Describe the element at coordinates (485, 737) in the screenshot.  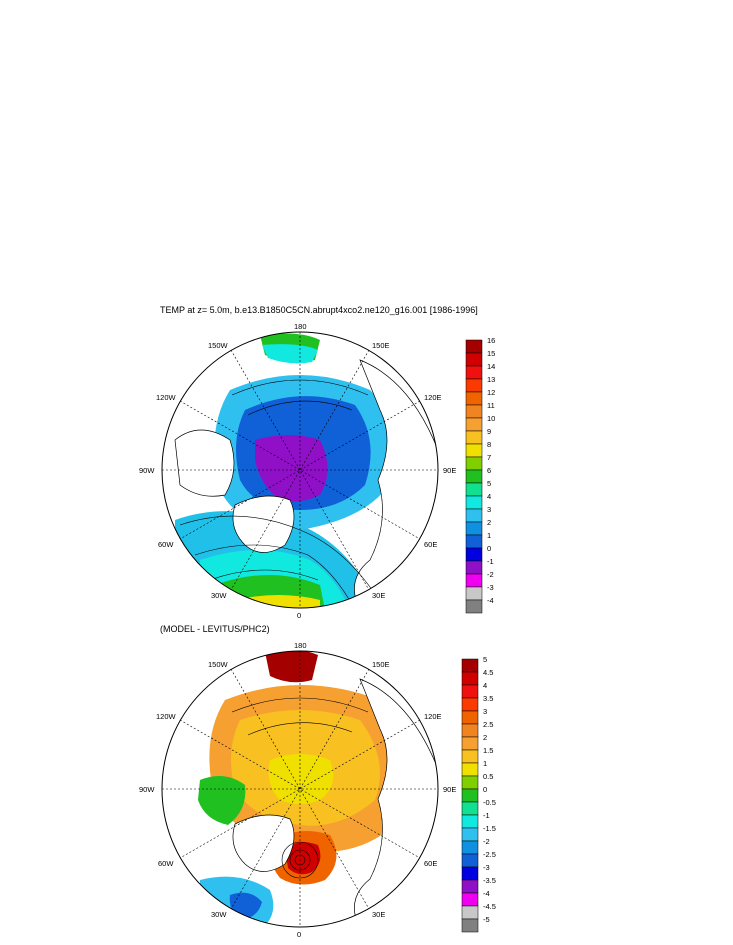
I see `colorbar-tick-label: 2` at that location.